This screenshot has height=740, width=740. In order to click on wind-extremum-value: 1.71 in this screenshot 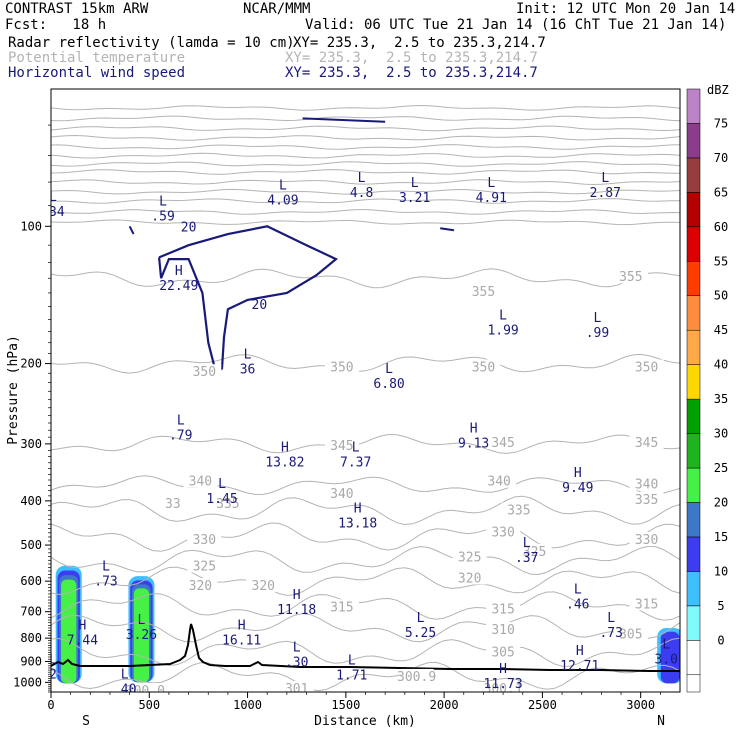, I will do `click(351, 676)`.